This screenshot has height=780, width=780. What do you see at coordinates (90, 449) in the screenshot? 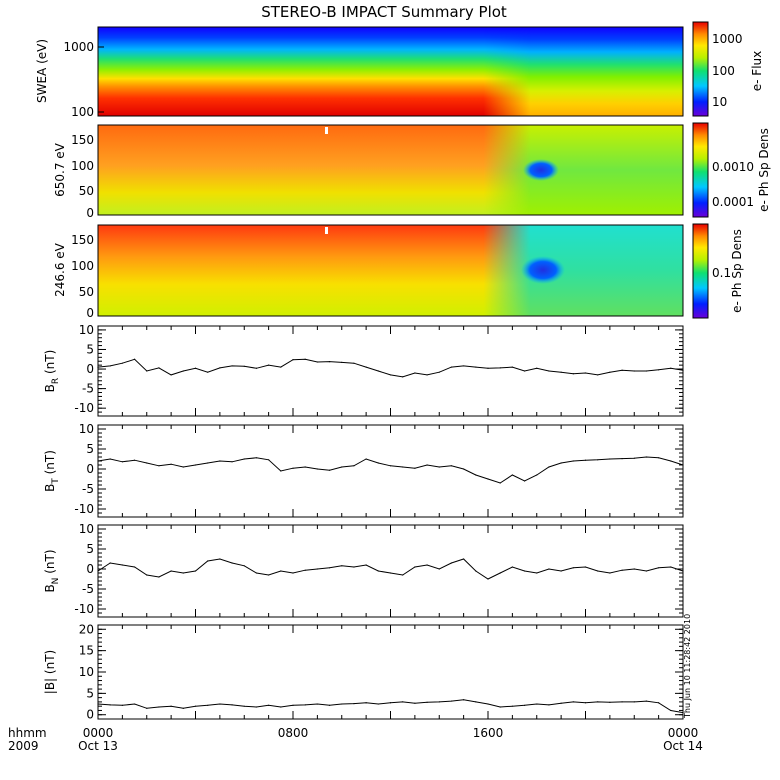
I see `y-tick-label: 5` at bounding box center [90, 449].